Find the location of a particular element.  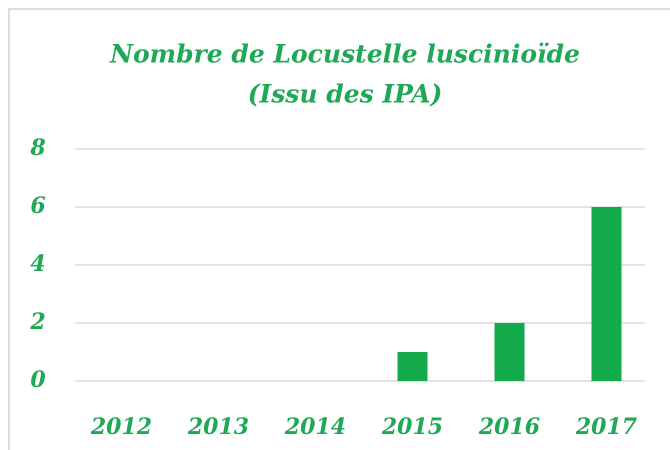

y-tick-label: 4 is located at coordinates (37, 264).